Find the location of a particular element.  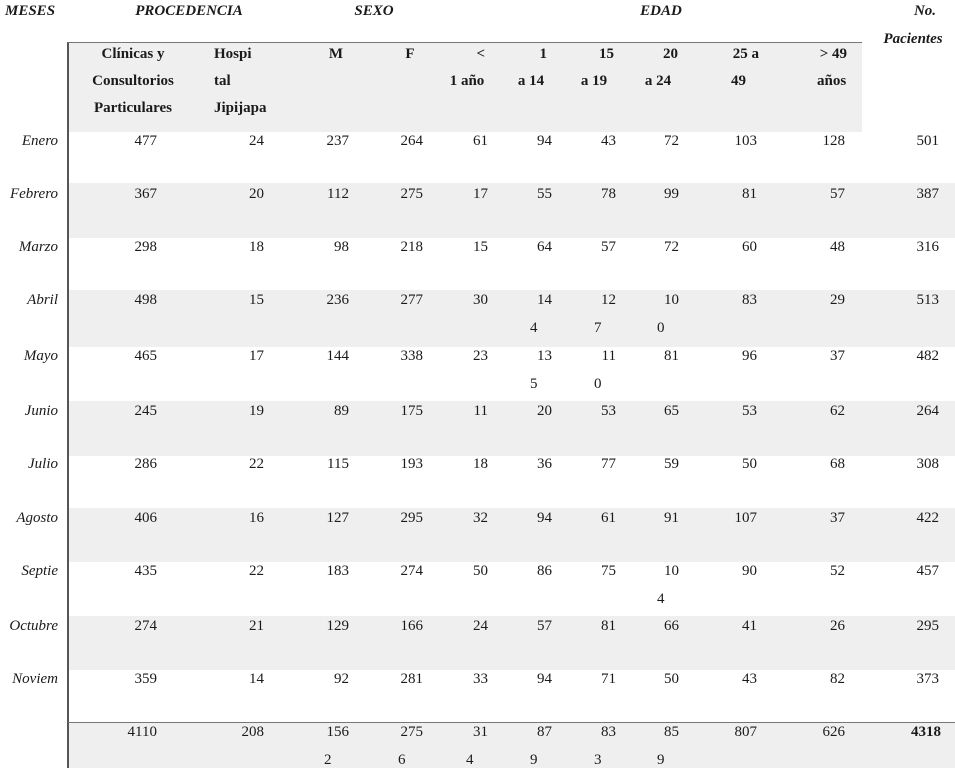

cell-age-25-49: 90 is located at coordinates (749, 571).